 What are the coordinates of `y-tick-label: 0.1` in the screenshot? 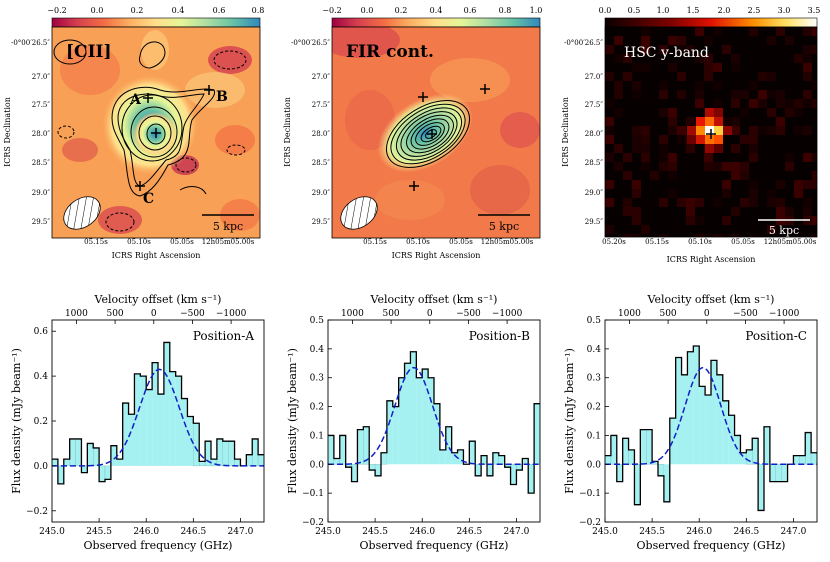 It's located at (594, 436).